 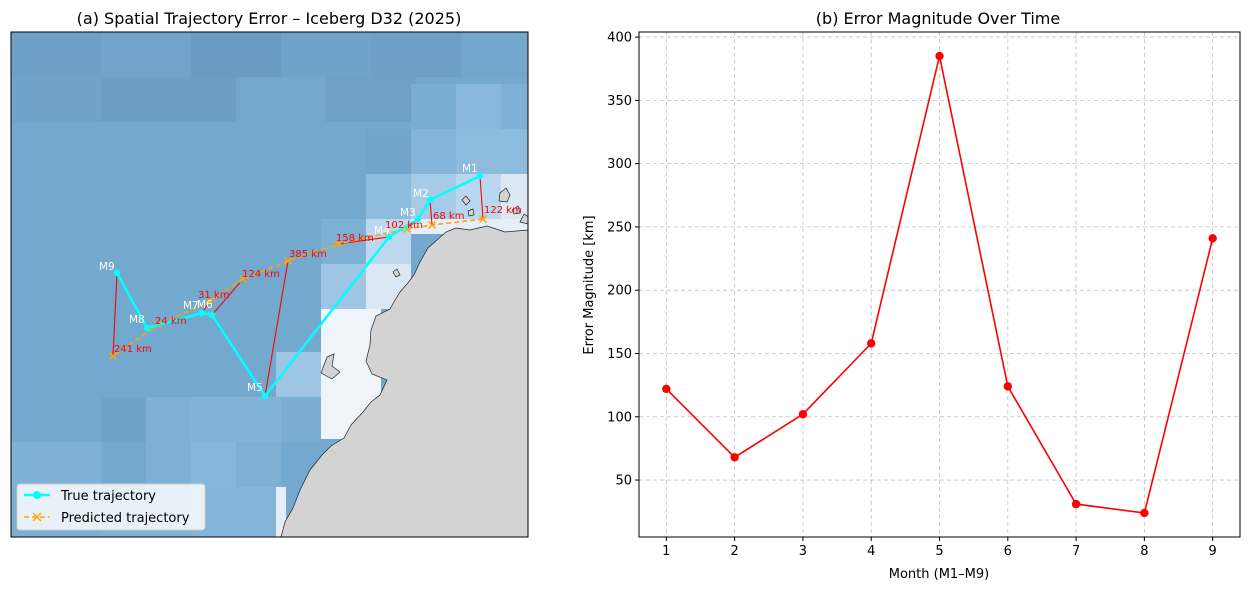 What do you see at coordinates (448, 216) in the screenshot?
I see `error-label: 68 km` at bounding box center [448, 216].